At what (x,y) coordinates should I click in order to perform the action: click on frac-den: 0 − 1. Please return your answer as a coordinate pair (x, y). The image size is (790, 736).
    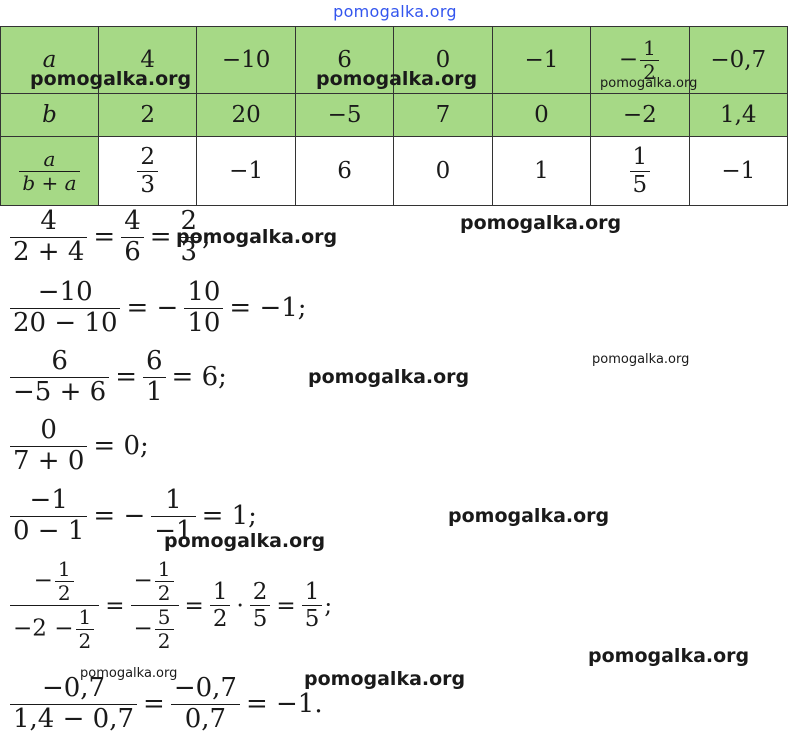
    Looking at the image, I should click on (49, 530).